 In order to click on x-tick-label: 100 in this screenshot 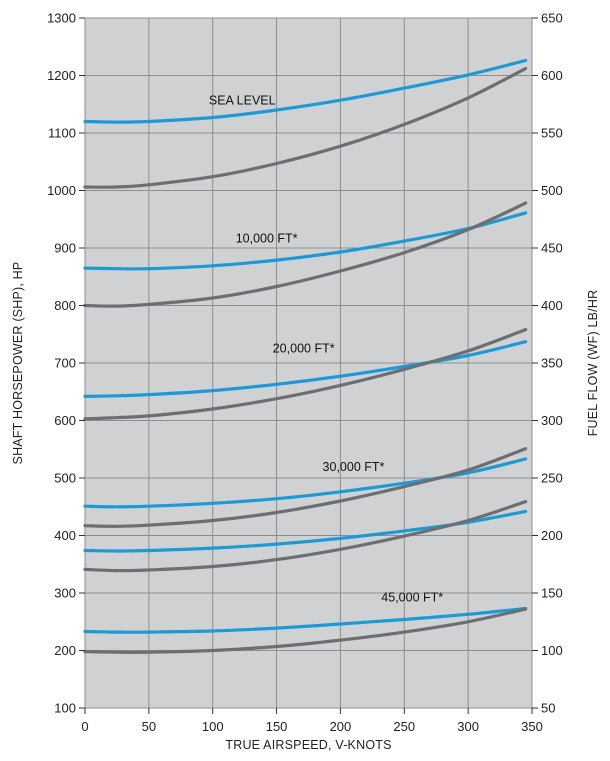, I will do `click(213, 726)`.